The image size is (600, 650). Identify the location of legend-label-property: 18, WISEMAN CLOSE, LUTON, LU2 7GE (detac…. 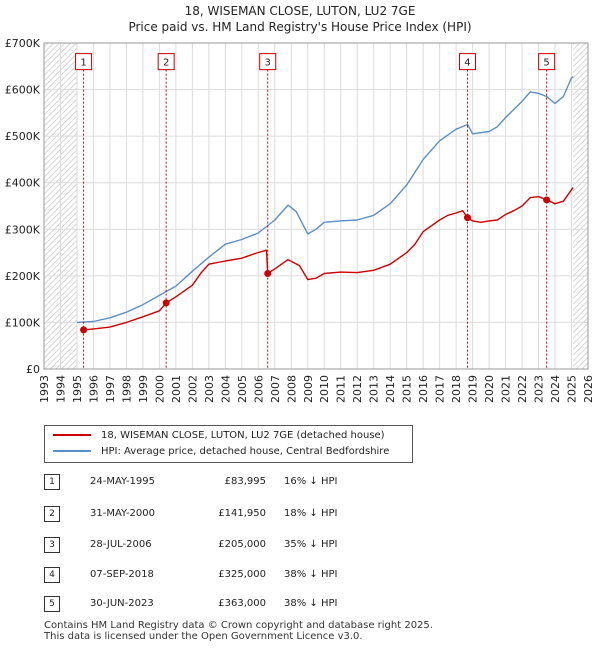
(243, 435).